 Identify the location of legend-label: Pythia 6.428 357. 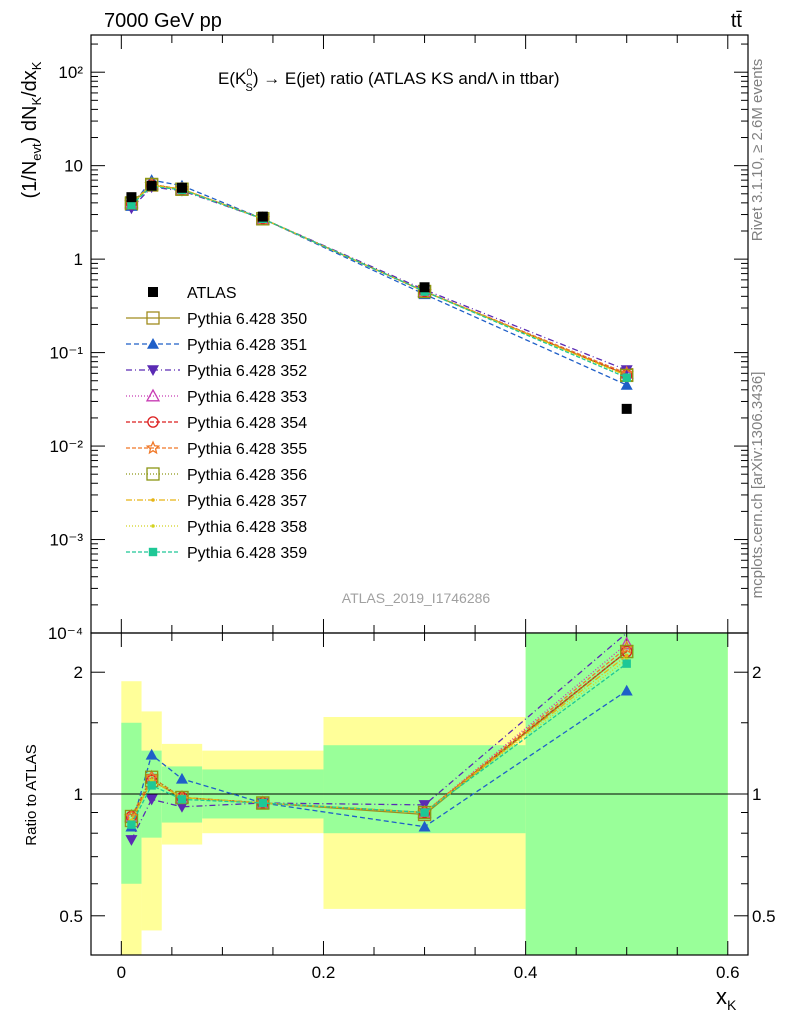
(247, 501).